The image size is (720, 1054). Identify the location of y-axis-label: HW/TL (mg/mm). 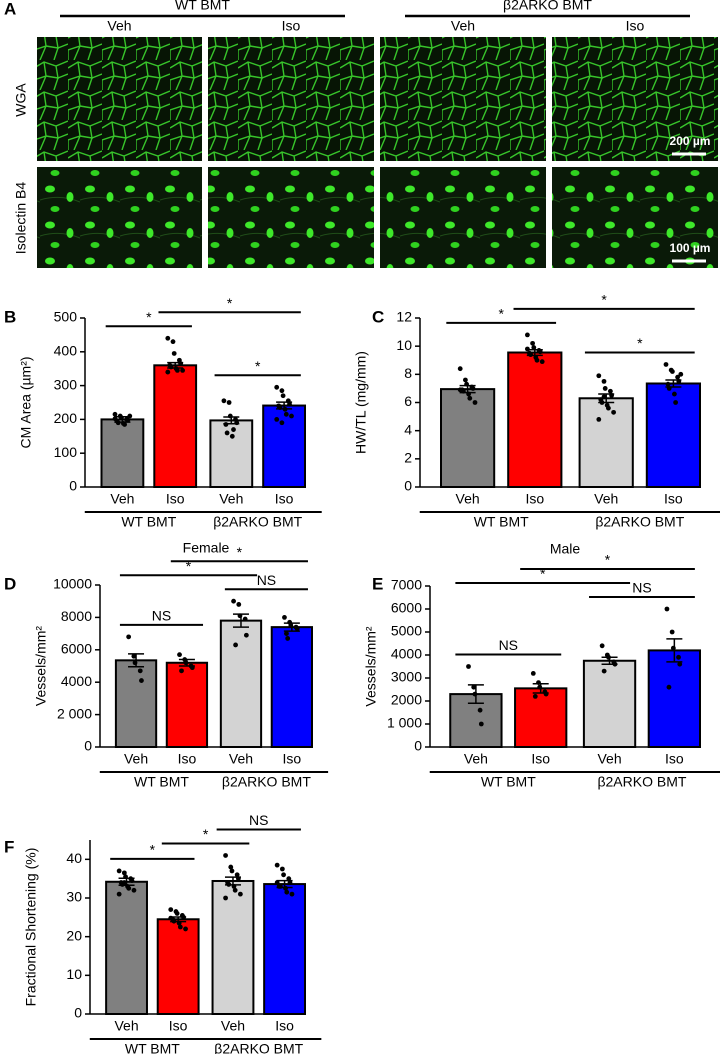
(361, 402).